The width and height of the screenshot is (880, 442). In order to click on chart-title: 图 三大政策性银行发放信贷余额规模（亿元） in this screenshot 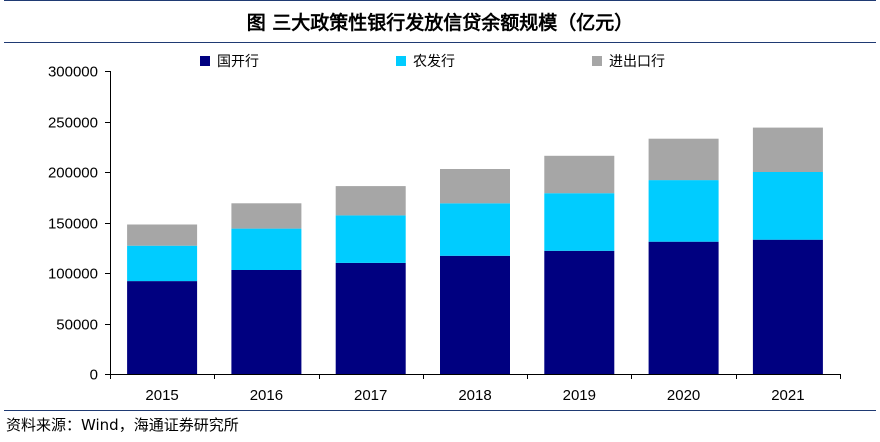, I will do `click(440, 22)`.